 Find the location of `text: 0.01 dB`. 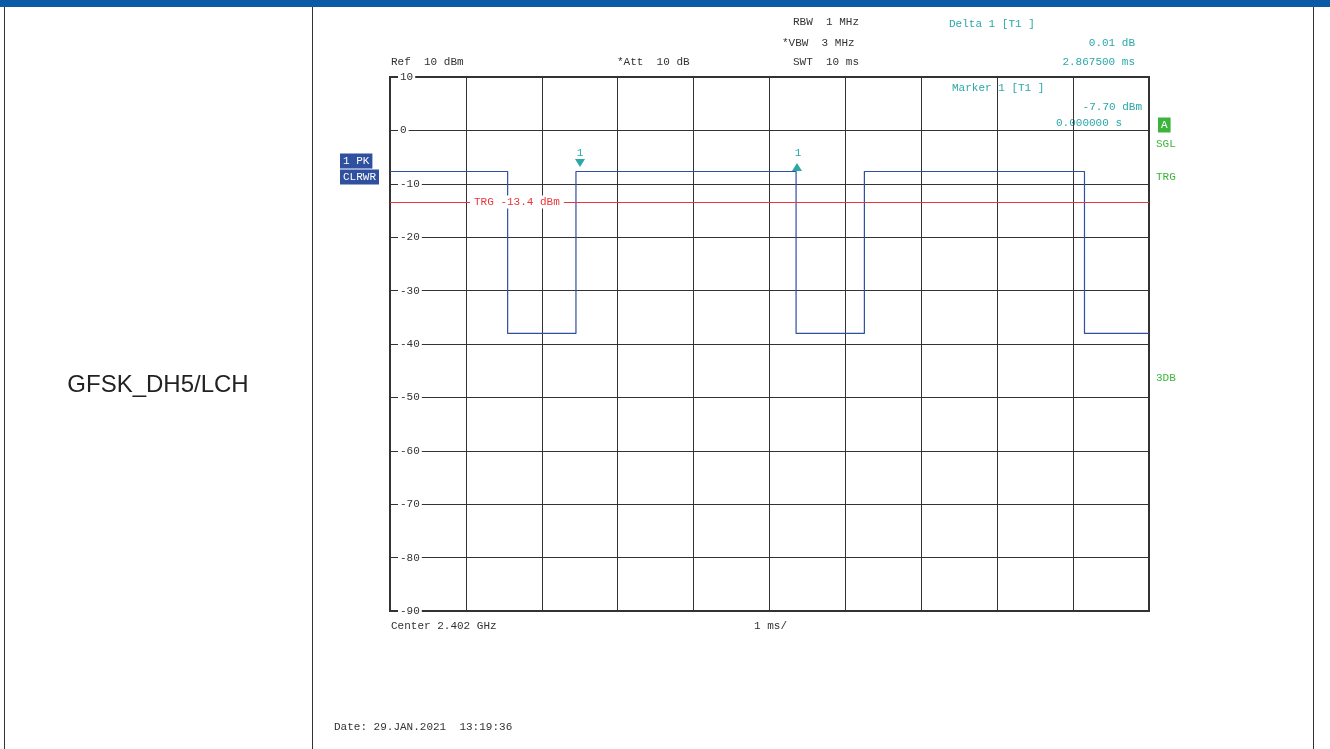

text: 0.01 dB is located at coordinates (1112, 43).